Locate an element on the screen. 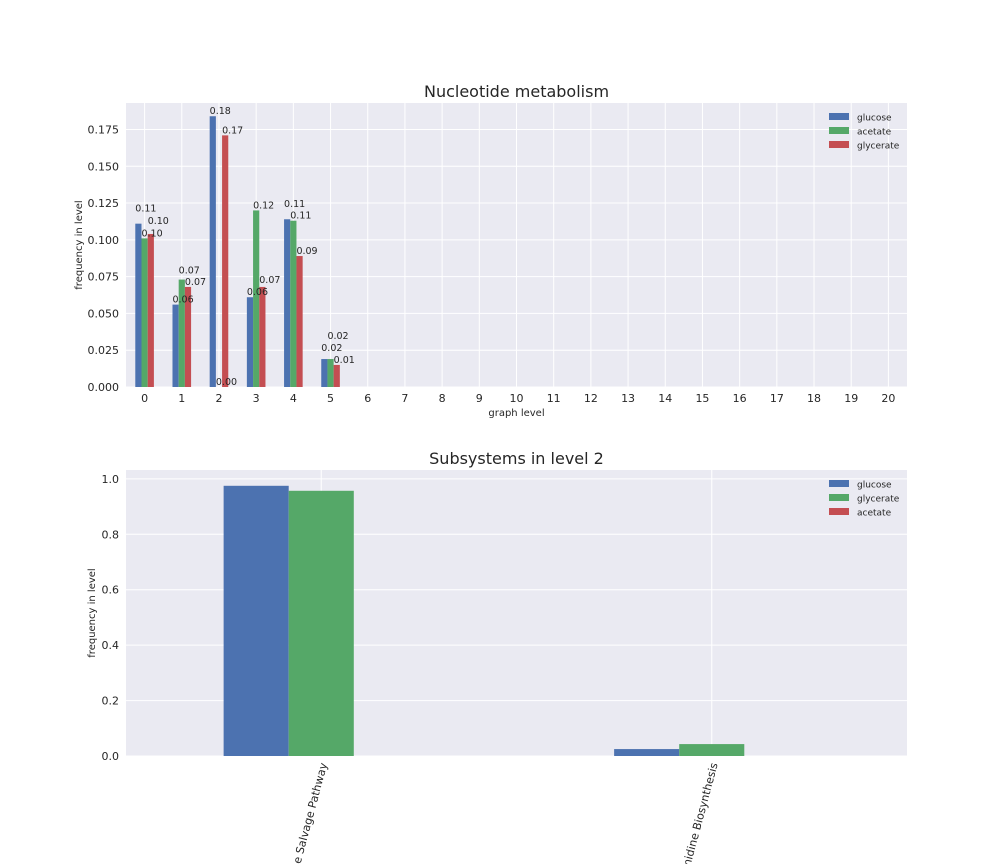 This screenshot has width=1008, height=864. x-tick-label: 9 is located at coordinates (479, 398).